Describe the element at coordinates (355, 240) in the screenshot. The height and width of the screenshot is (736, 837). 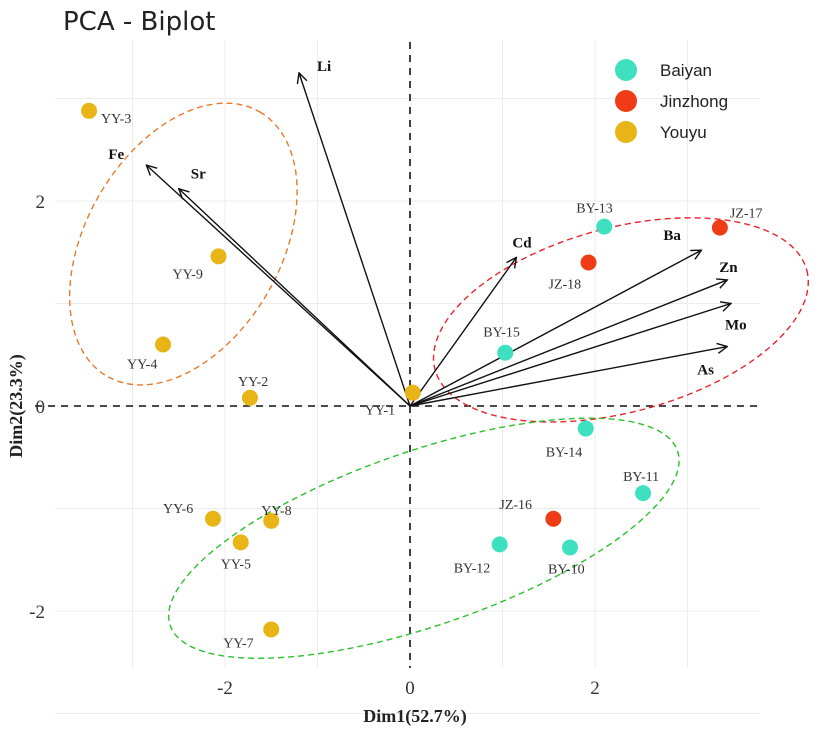
I see `vector-li` at that location.